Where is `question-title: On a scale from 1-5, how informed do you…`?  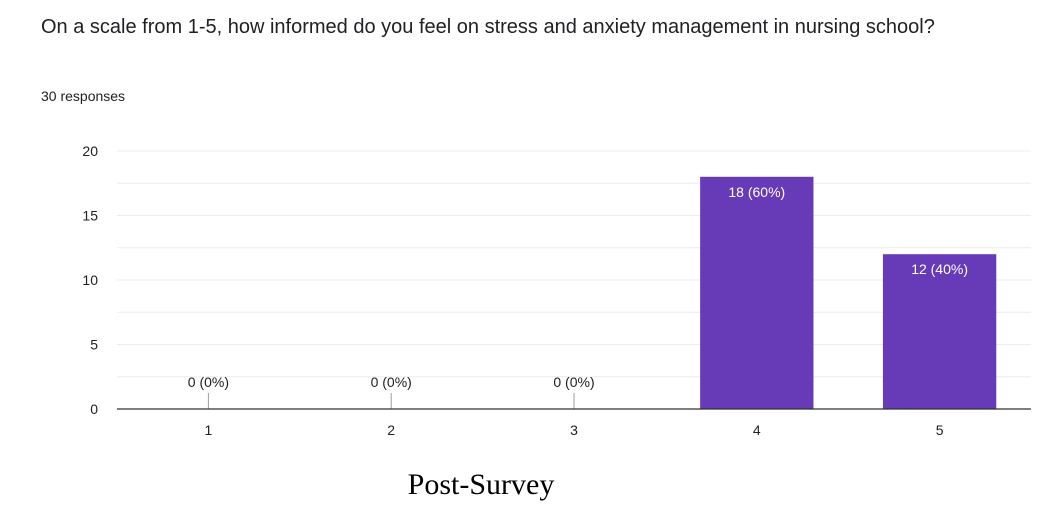
question-title: On a scale from 1-5, how informed do you… is located at coordinates (488, 27).